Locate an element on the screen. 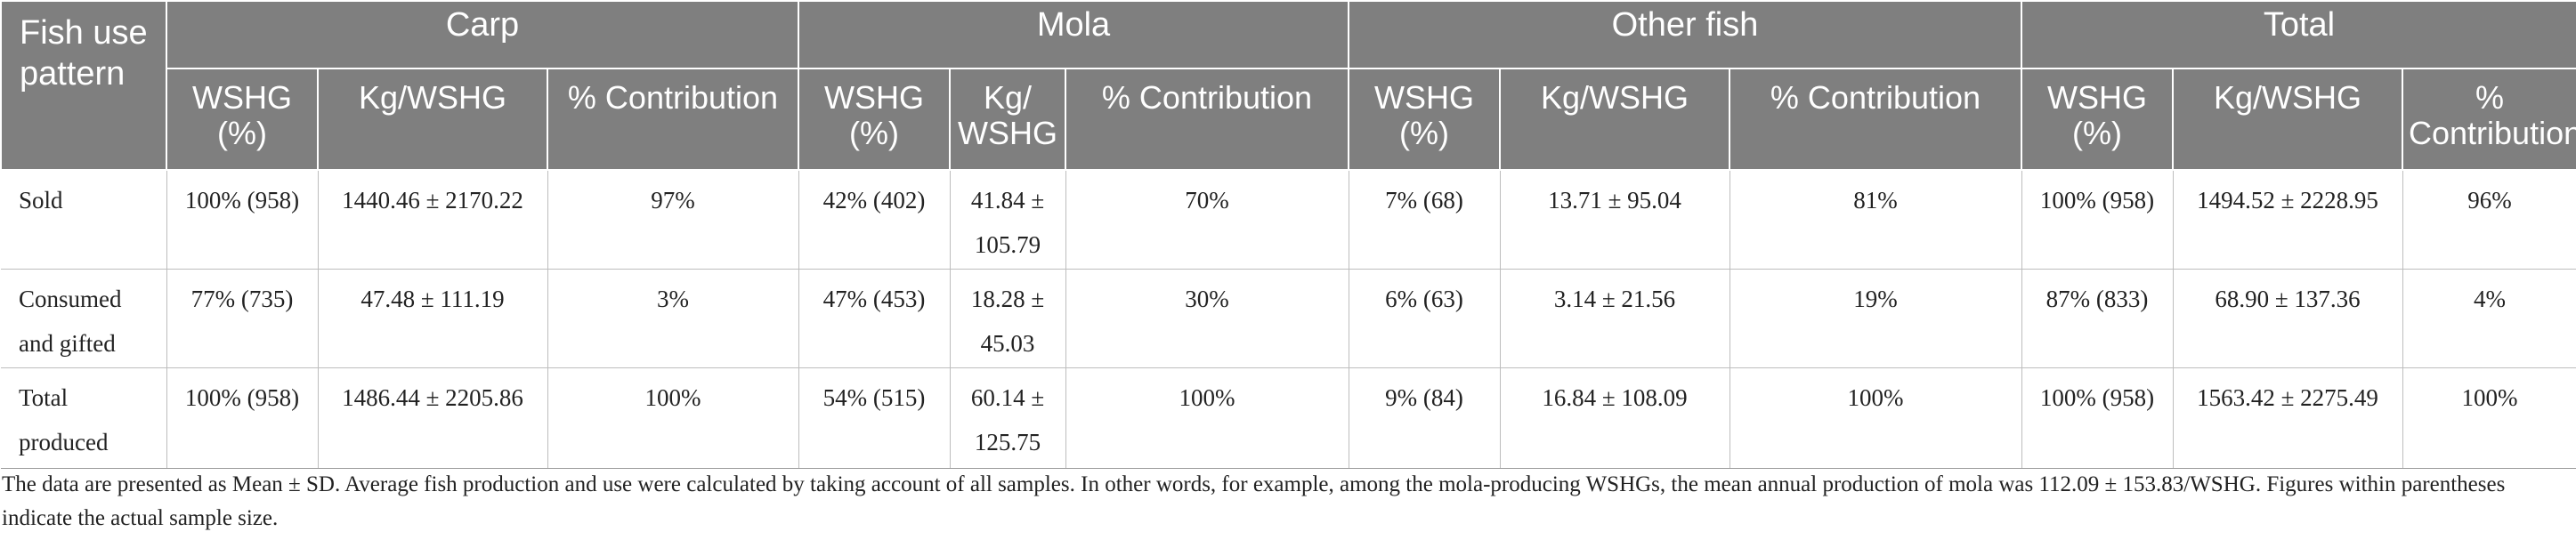  row-label-sold: Sold is located at coordinates (84, 219).